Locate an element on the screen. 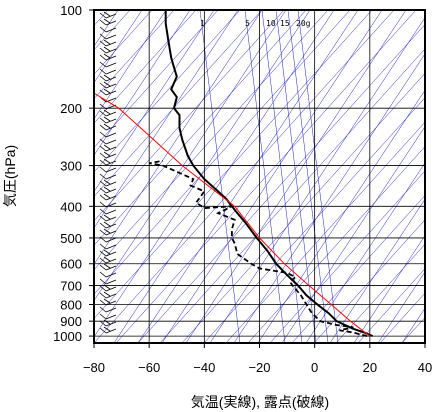 Image resolution: width=435 pixels, height=412 pixels. mixing-ratio-label: 5 is located at coordinates (247, 23).